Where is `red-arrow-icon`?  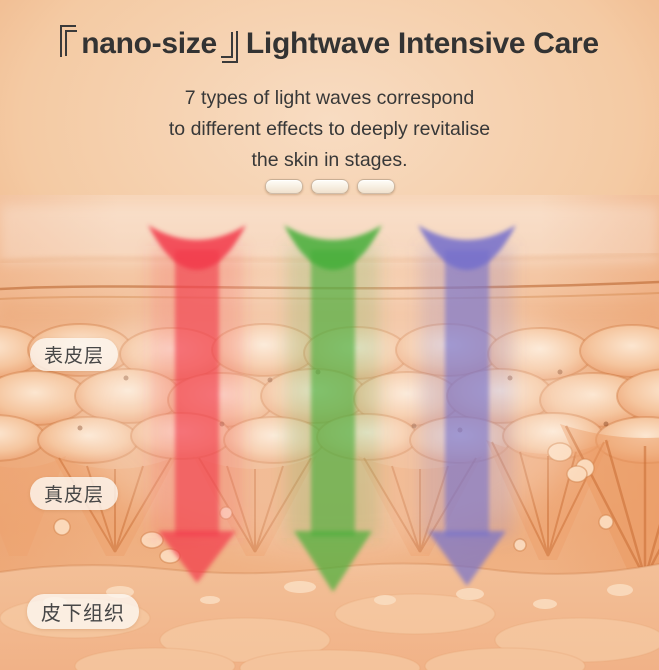
red-arrow-icon is located at coordinates (197, 557).